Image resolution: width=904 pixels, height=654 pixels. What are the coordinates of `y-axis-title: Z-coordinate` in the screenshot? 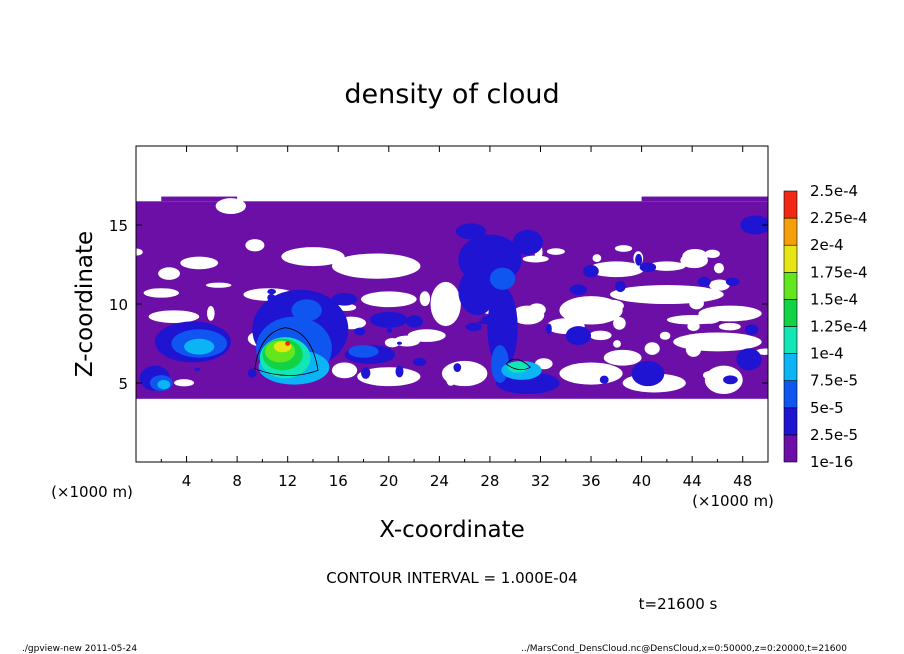 It's located at (85, 304).